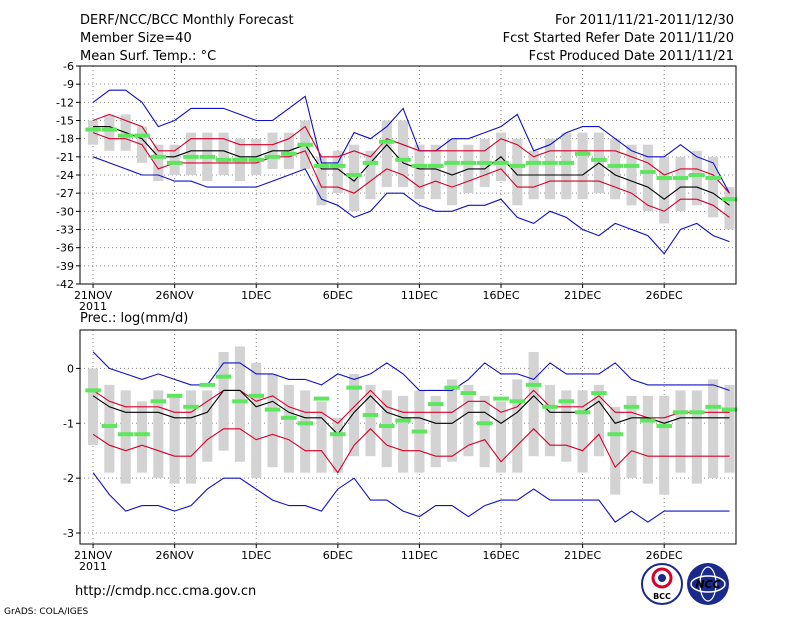  I want to click on temp-ytick-label: -24, so click(65, 175).